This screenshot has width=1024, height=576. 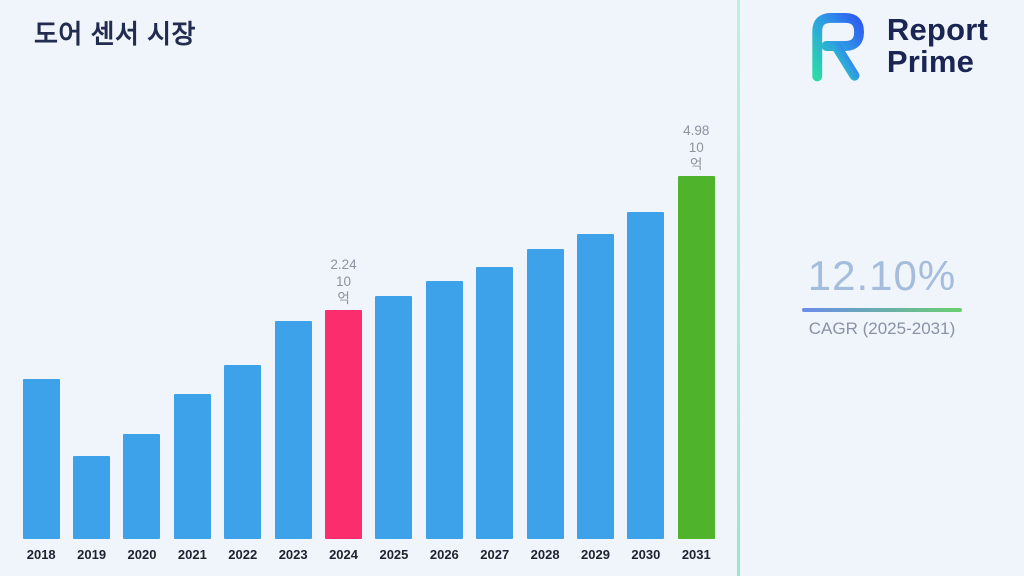 I want to click on x-axis-label-2019: 2019, so click(x=92, y=554).